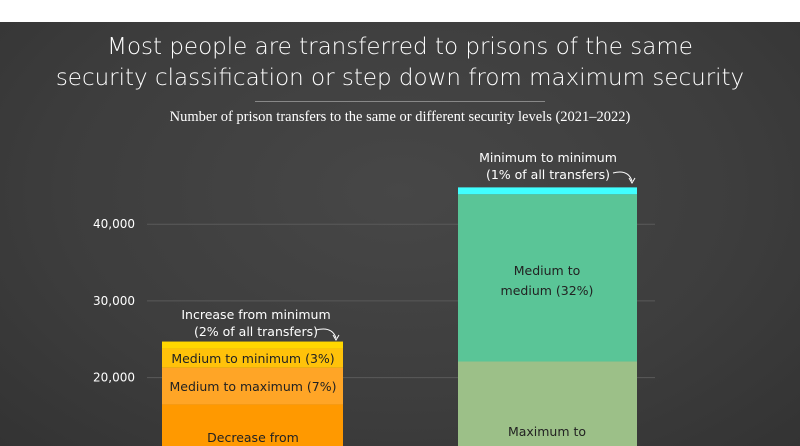 This screenshot has height=446, width=800. I want to click on annotation-left-line-1: Increase from minimum, so click(255, 314).